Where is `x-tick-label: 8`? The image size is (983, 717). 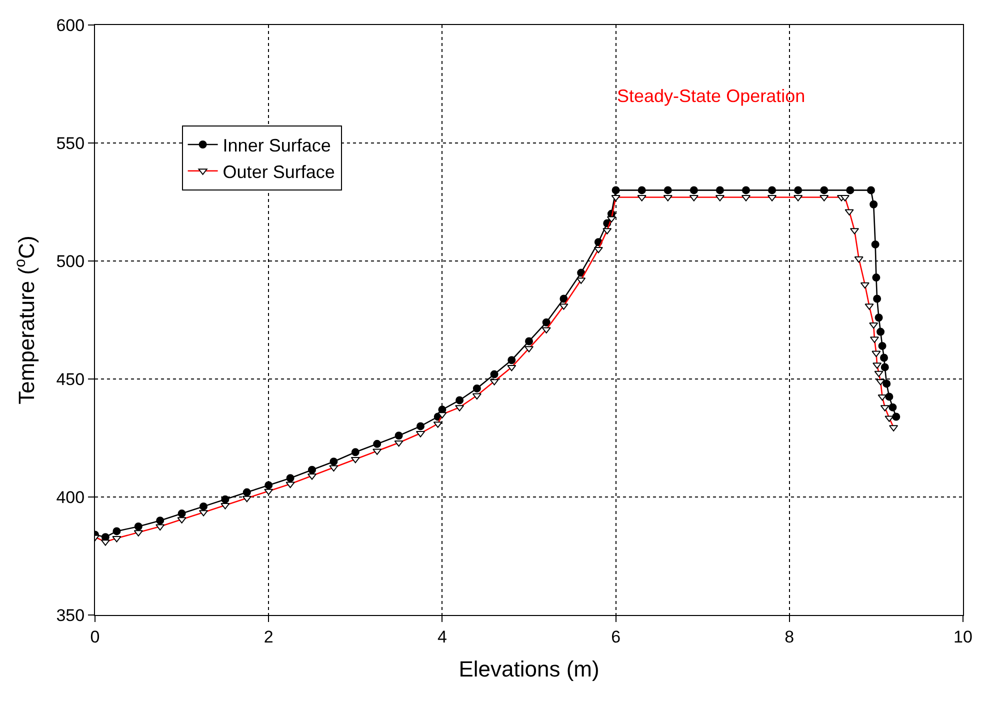
x-tick-label: 8 is located at coordinates (789, 636).